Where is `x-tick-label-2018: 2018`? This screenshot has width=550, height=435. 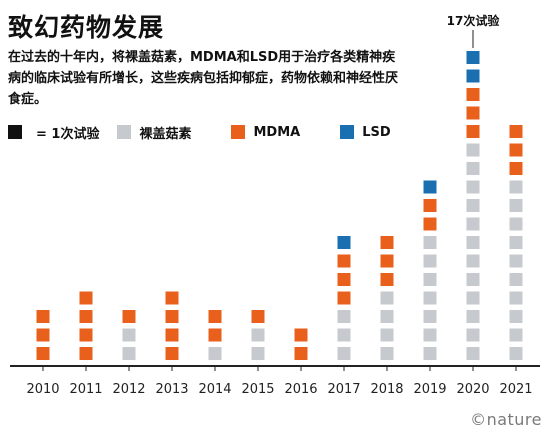 x-tick-label-2018: 2018 is located at coordinates (386, 389).